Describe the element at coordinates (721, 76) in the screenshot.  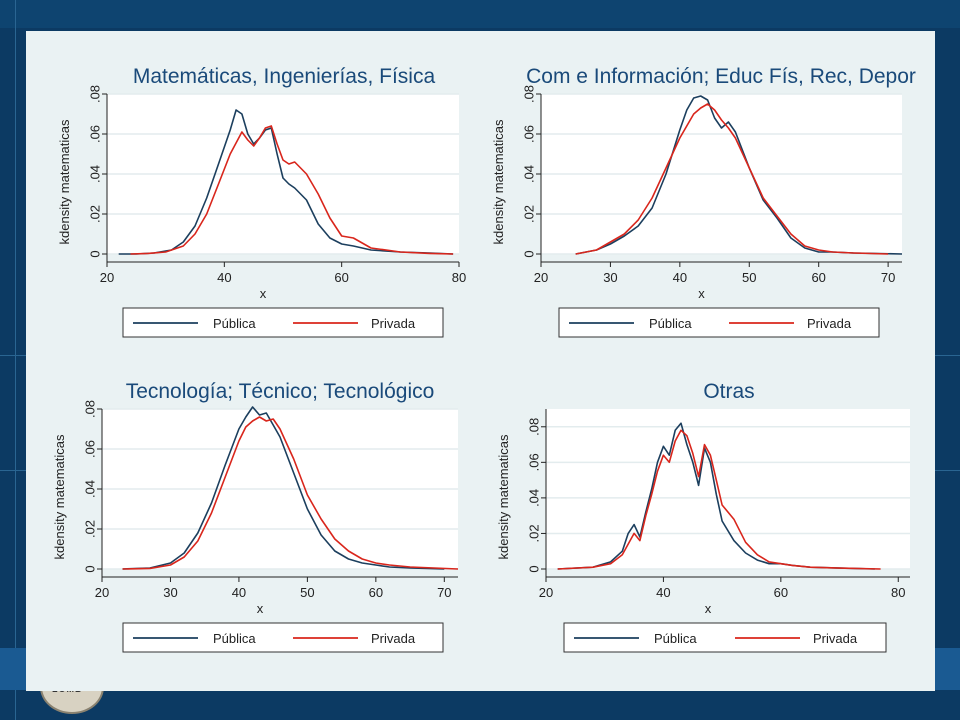
I see `chart-title: Com e Información; Educ Fís, Rec, Depor` at that location.